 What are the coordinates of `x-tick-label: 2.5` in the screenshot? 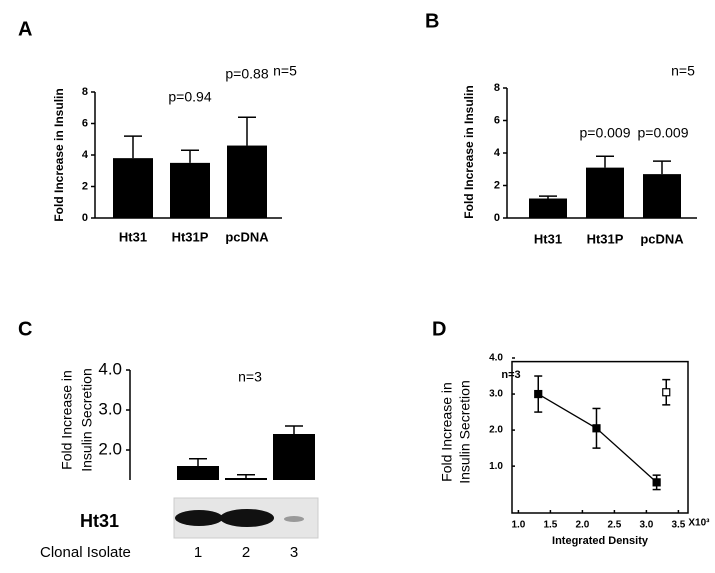 It's located at (614, 525).